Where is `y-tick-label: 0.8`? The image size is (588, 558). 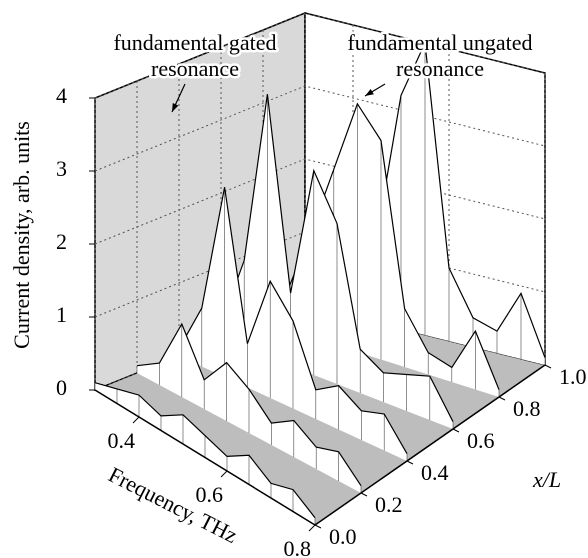 y-tick-label: 0.8 is located at coordinates (527, 408).